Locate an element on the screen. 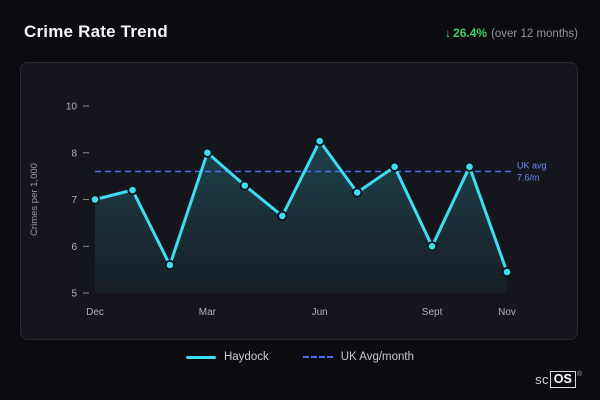 Image resolution: width=600 pixels, height=400 pixels. y-tick-label: 8 is located at coordinates (74, 153).